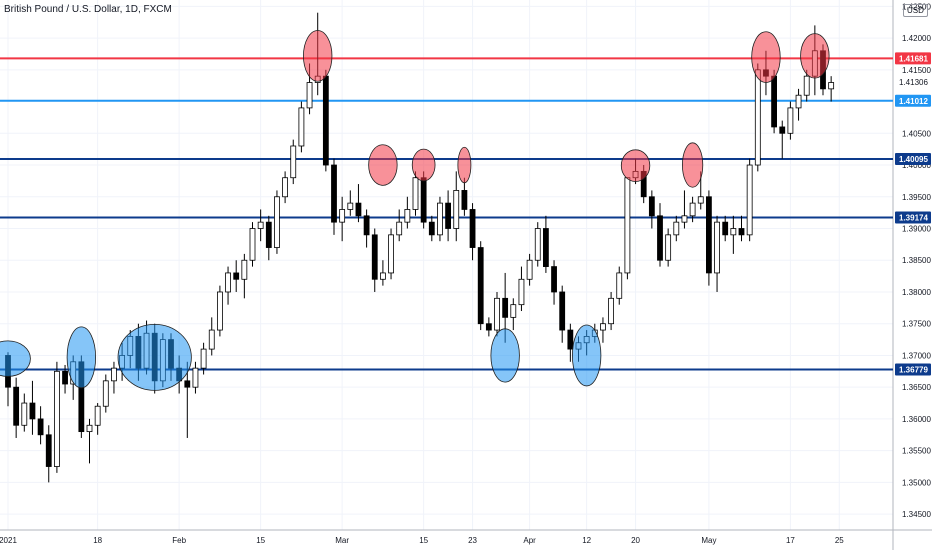 This screenshot has height=555, width=932. What do you see at coordinates (8, 540) in the screenshot?
I see `x-tick-label: 2021` at bounding box center [8, 540].